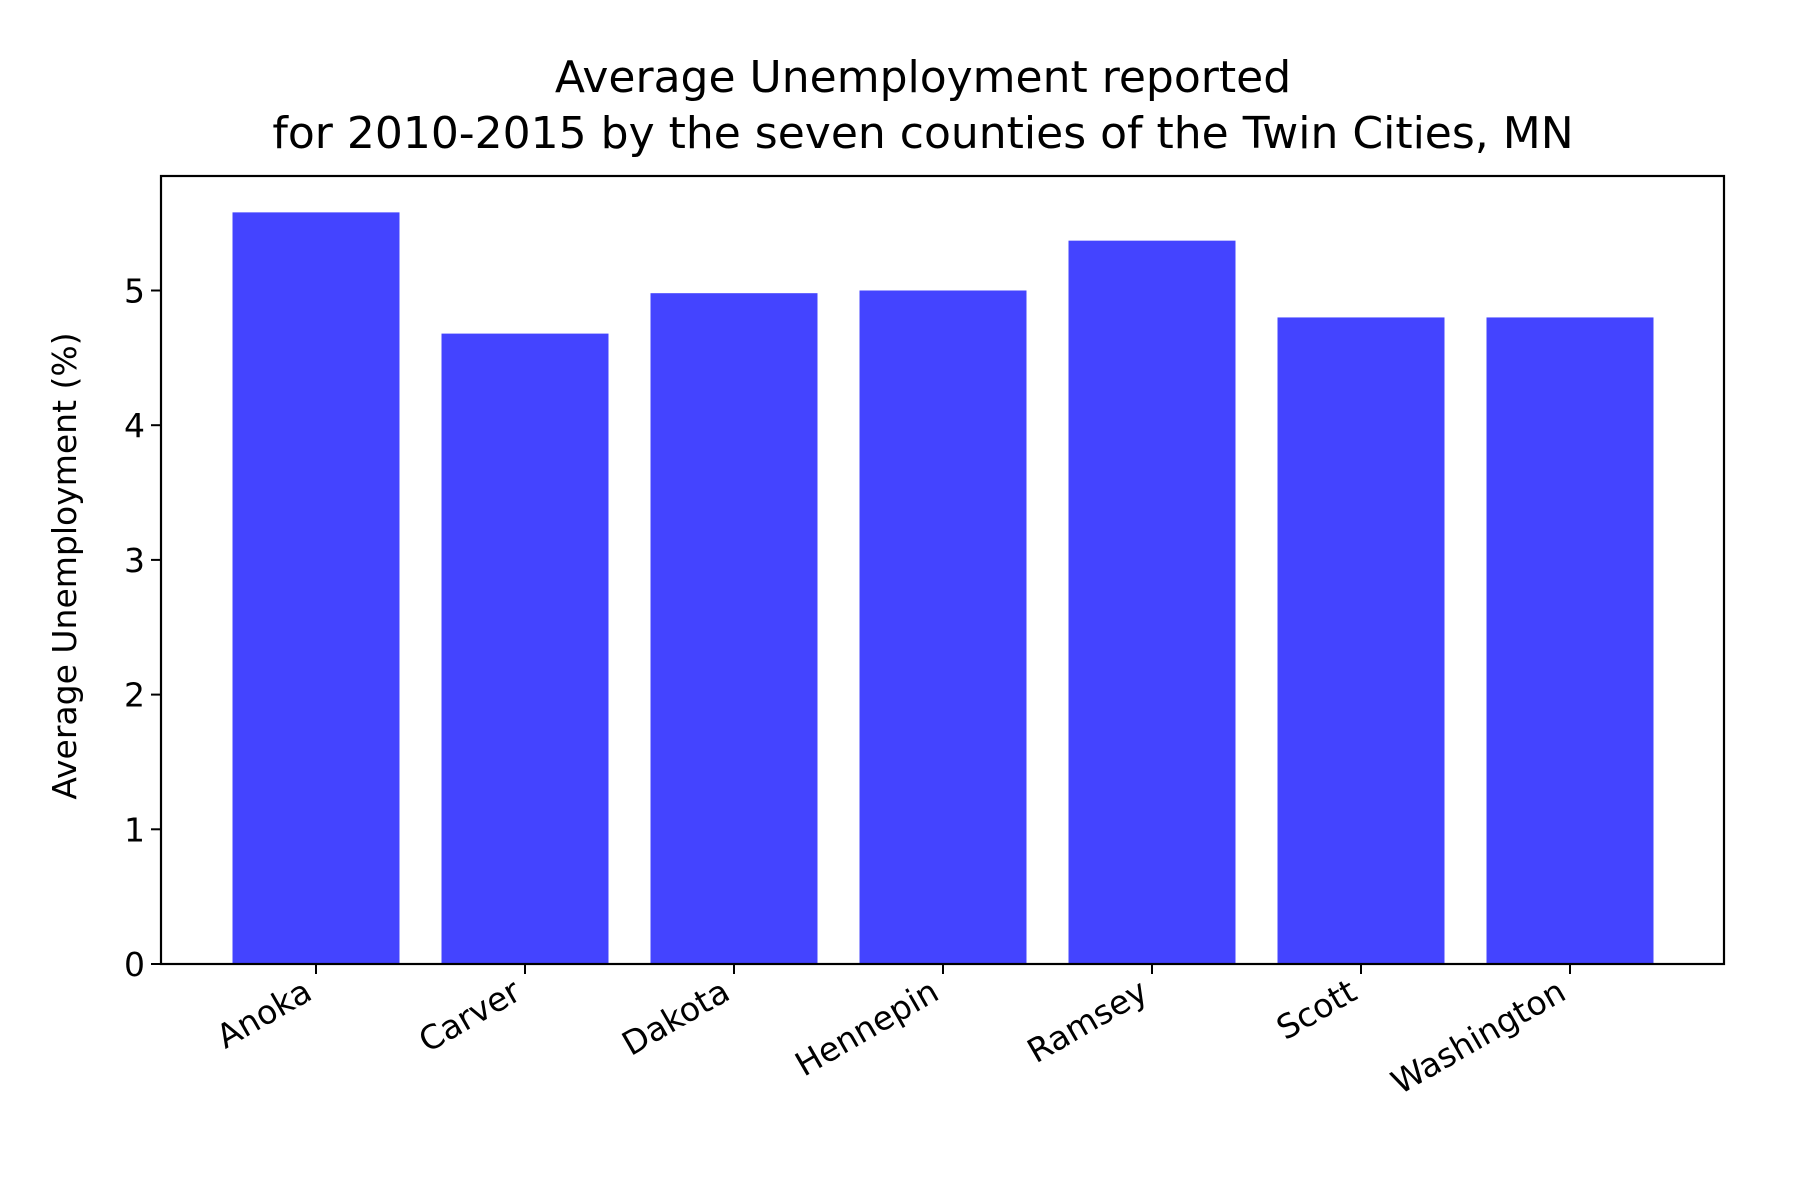 Image resolution: width=1800 pixels, height=1200 pixels. Describe the element at coordinates (142, 627) in the screenshot. I see `y-axis-ticks: 0 1 2 3 4 5` at that location.